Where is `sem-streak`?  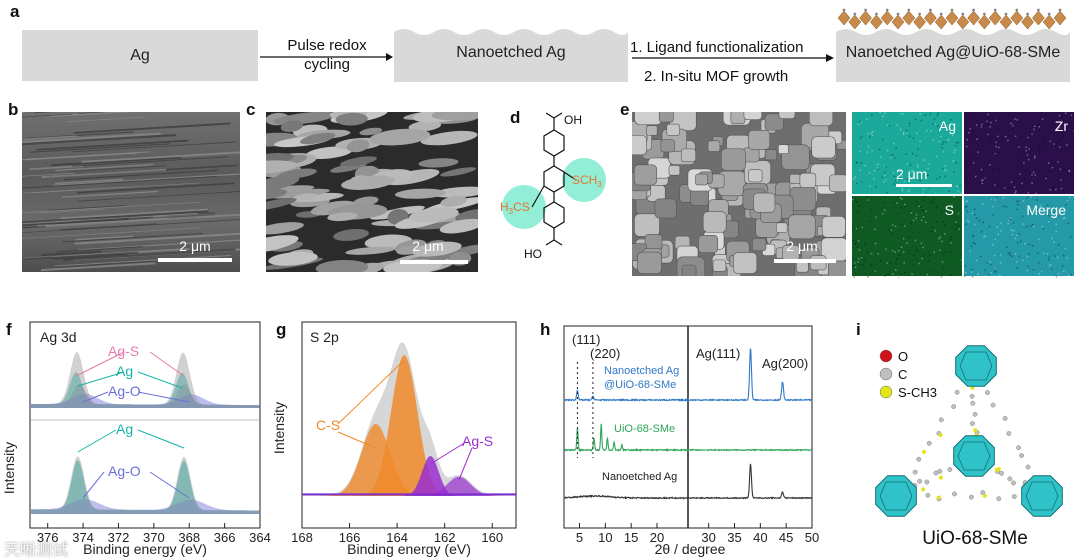
sem-streak is located at coordinates (55, 112).